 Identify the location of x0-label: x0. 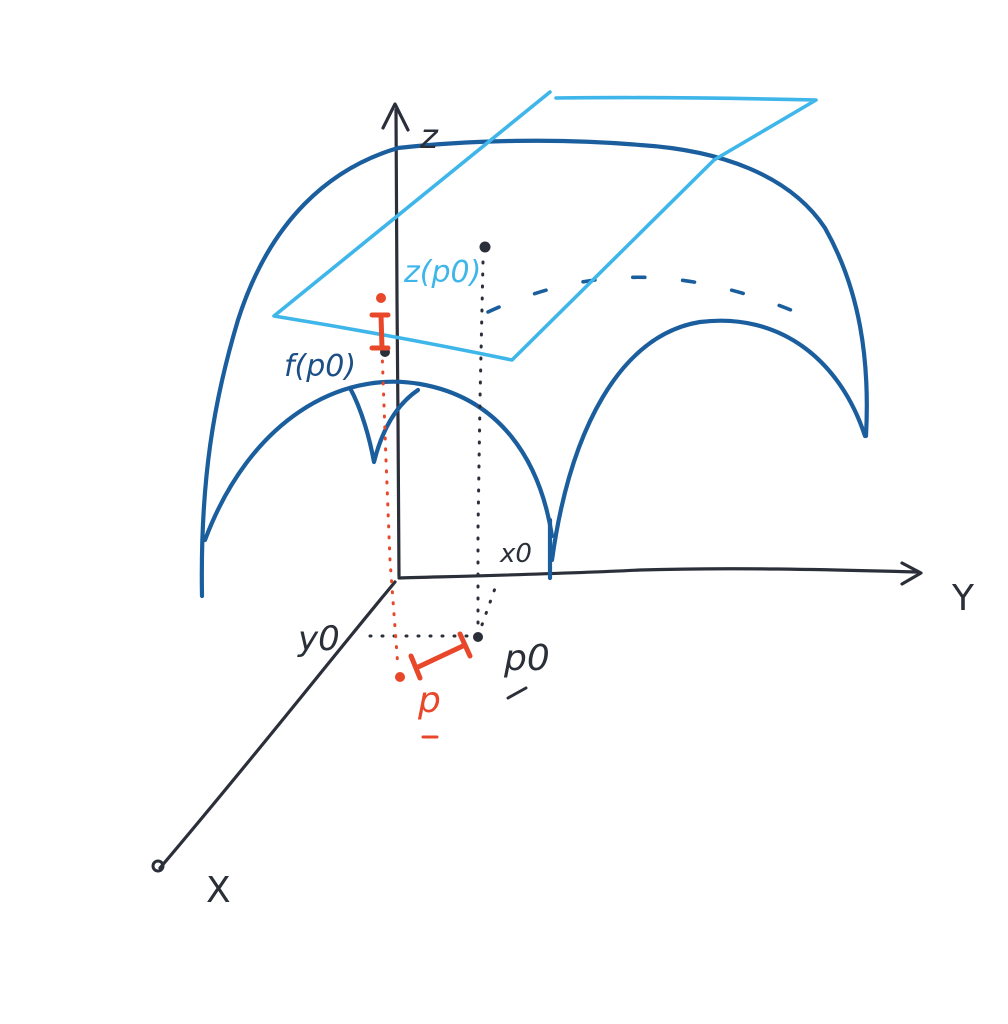
(515, 554).